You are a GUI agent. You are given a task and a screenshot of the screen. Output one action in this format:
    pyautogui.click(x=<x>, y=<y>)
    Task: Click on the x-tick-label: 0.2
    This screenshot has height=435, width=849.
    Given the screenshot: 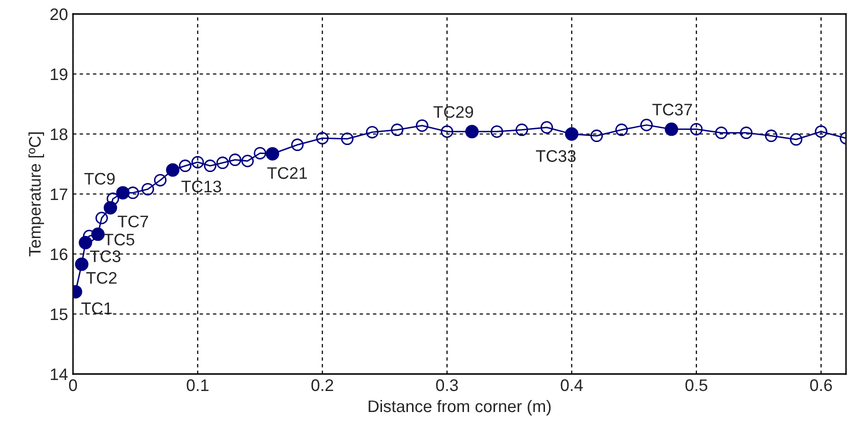 What is the action you would take?
    pyautogui.click(x=322, y=385)
    